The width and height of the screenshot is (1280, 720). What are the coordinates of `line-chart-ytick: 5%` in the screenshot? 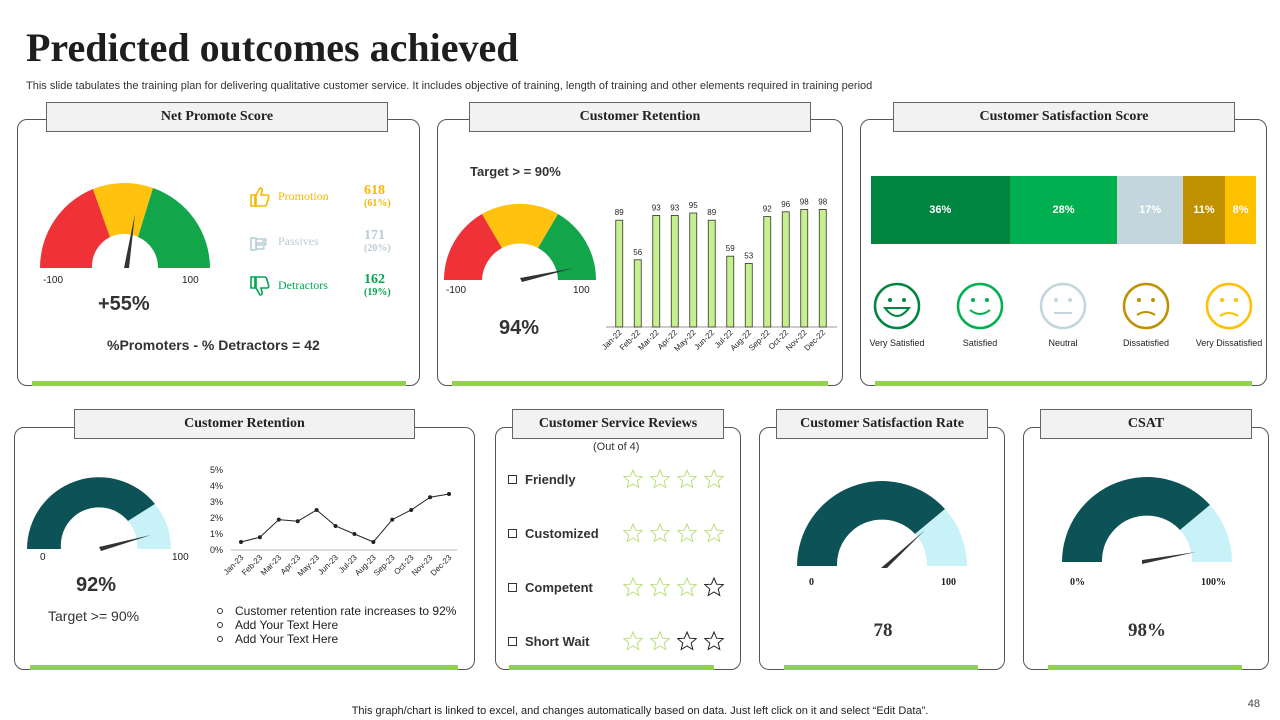 It's located at (216, 470).